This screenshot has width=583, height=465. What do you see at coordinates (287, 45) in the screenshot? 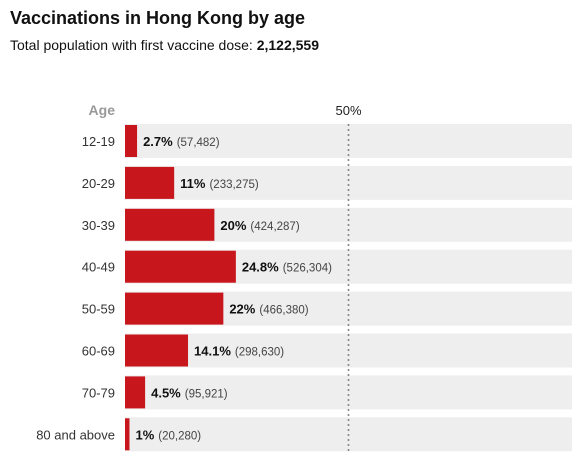
I see `subtitle-total: 2,122,559` at bounding box center [287, 45].